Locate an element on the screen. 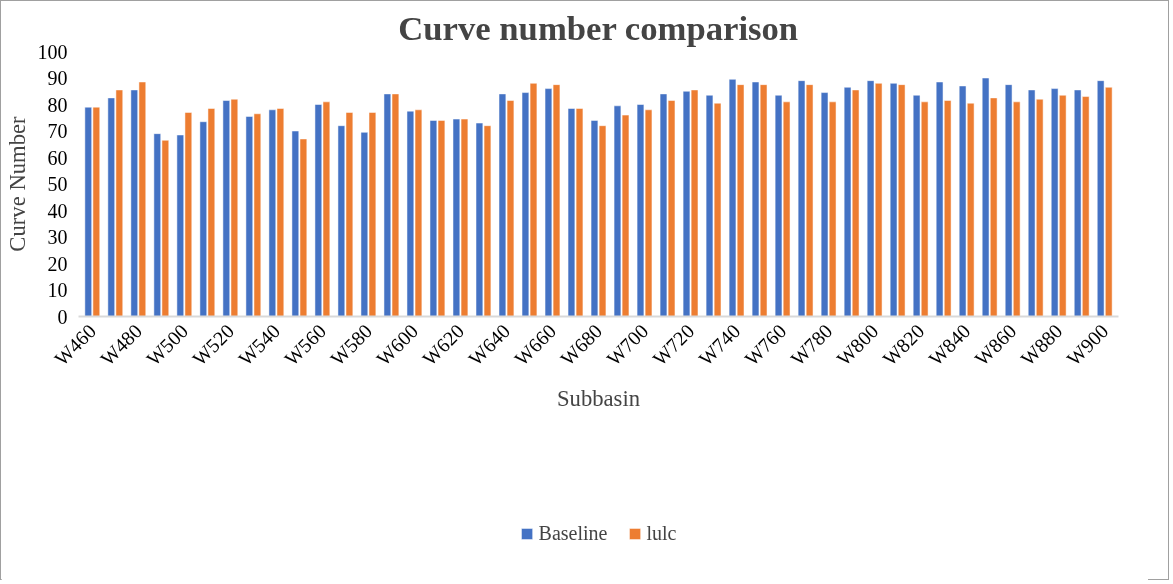 The width and height of the screenshot is (1173, 584). y-tick-label: 20 is located at coordinates (57, 263).